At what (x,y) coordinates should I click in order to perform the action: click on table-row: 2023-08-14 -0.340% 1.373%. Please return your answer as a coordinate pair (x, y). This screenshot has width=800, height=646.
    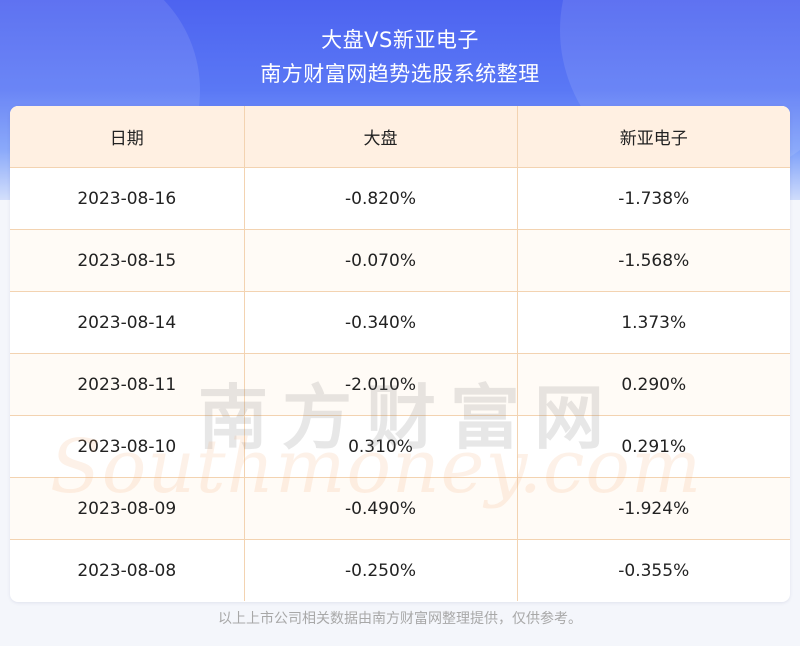
    Looking at the image, I should click on (400, 322).